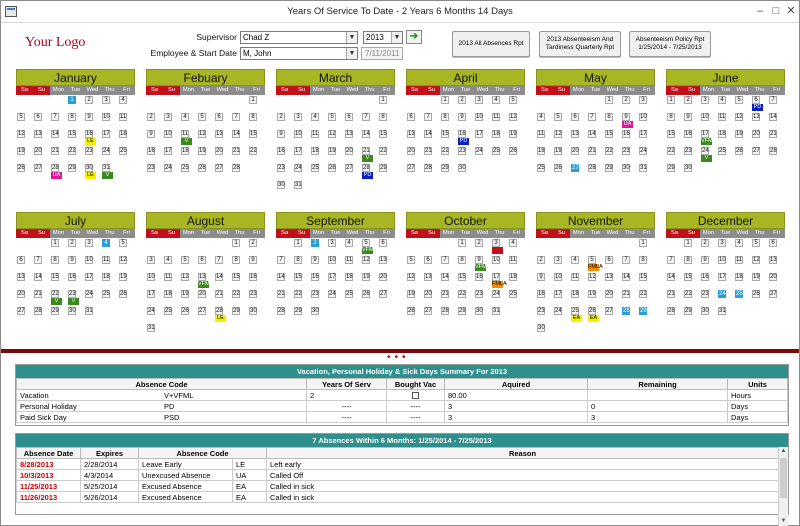  What do you see at coordinates (58, 171) in the screenshot?
I see `day-cell: 28 UA` at bounding box center [58, 171].